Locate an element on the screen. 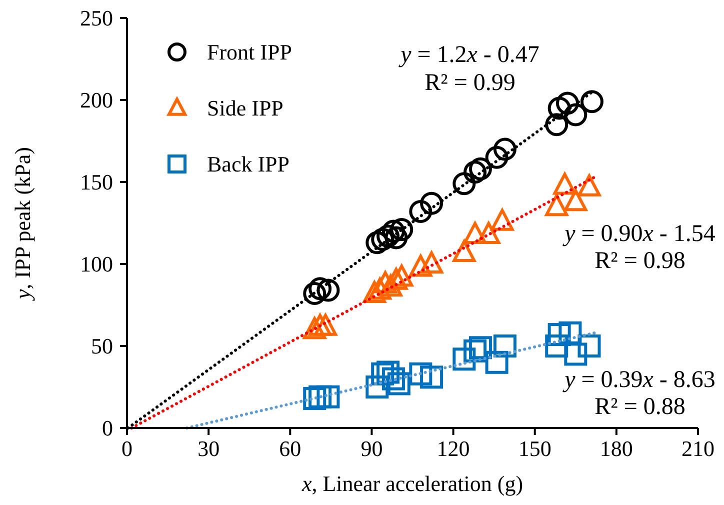 This screenshot has height=505, width=724. annotation: y = 0.90x - 1.54 is located at coordinates (639, 234).